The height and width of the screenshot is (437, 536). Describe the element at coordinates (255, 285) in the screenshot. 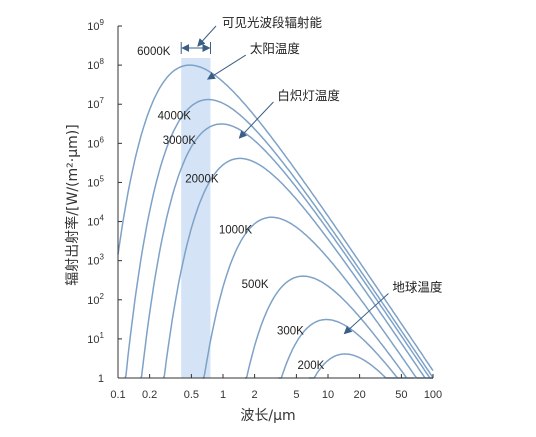

I see `curve-label-500k: 500K` at that location.